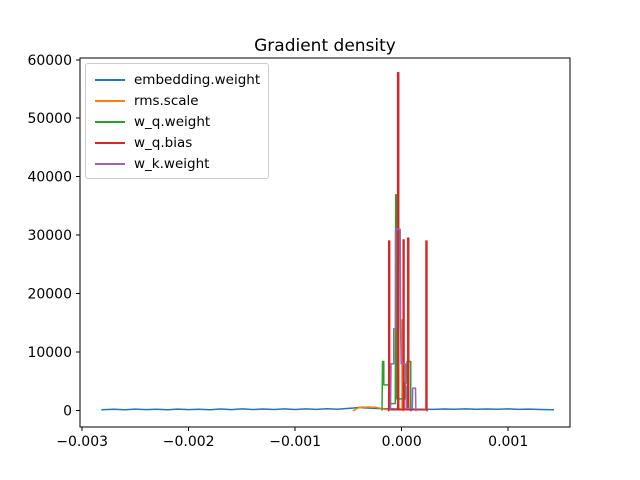  What do you see at coordinates (49, 353) in the screenshot?
I see `y-tick-label: 10000` at bounding box center [49, 353].